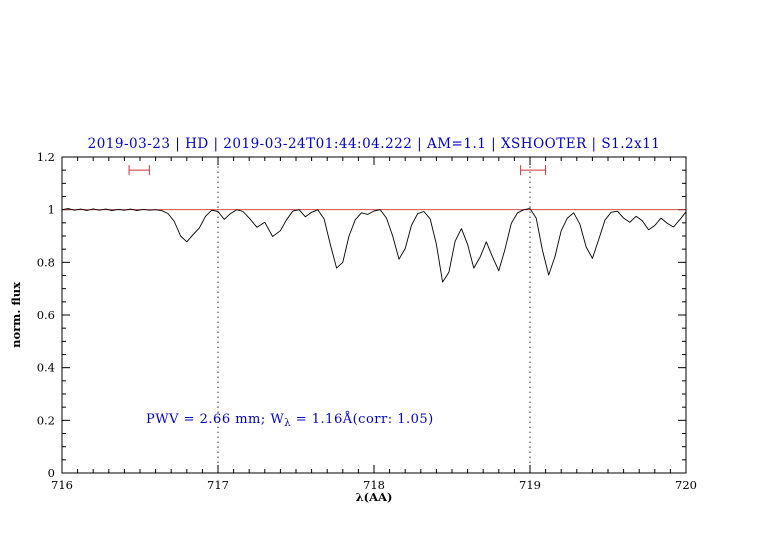 The width and height of the screenshot is (782, 542). Describe the element at coordinates (530, 485) in the screenshot. I see `x-tick-label: 719` at that location.